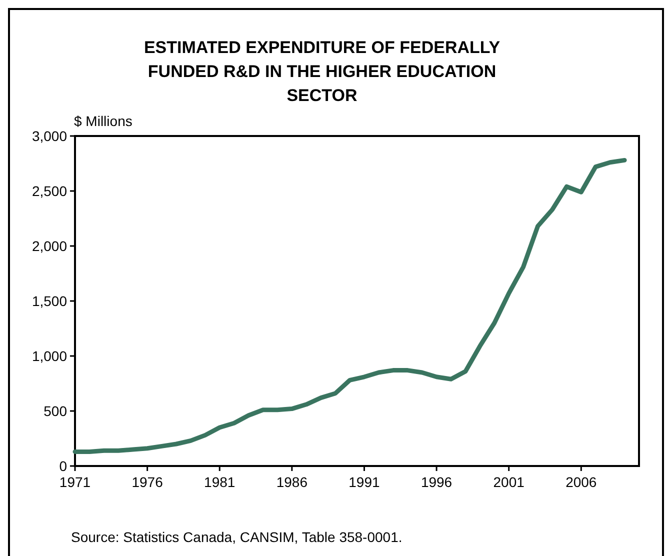 This screenshot has height=556, width=665. I want to click on y-tick-label: 1,000, so click(50, 356).